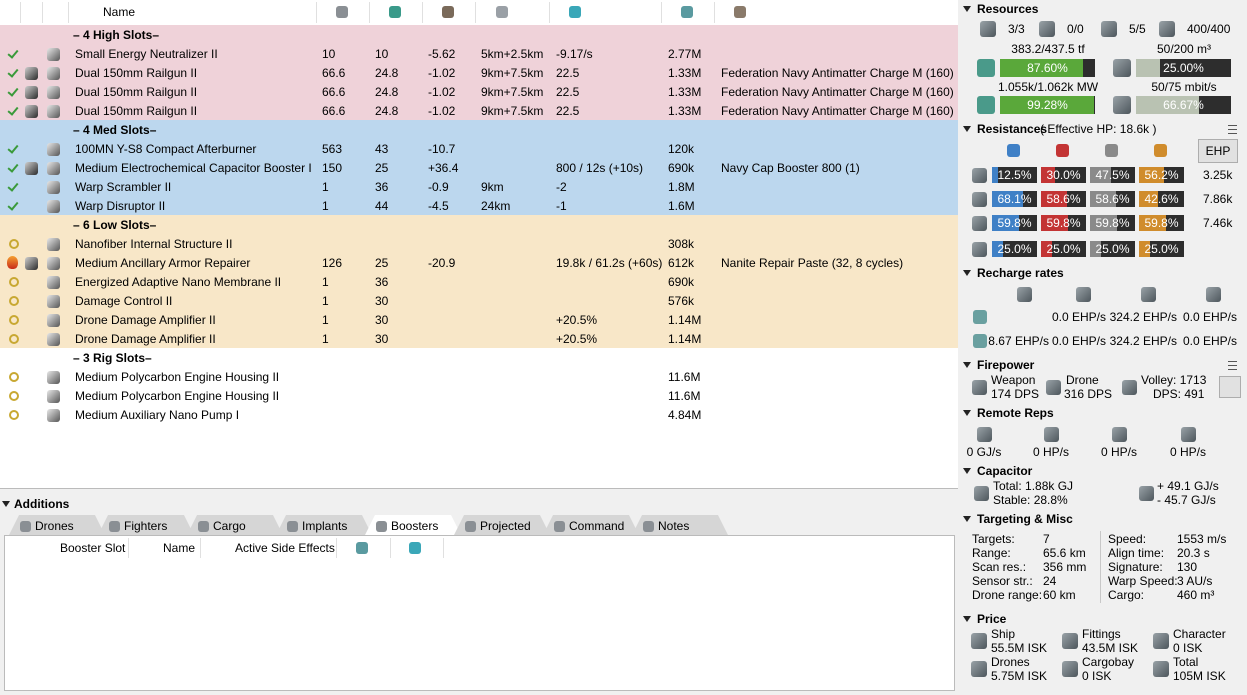 Image resolution: width=1247 pixels, height=695 pixels. I want to click on module-range: 5km+2.5km, so click(512, 54).